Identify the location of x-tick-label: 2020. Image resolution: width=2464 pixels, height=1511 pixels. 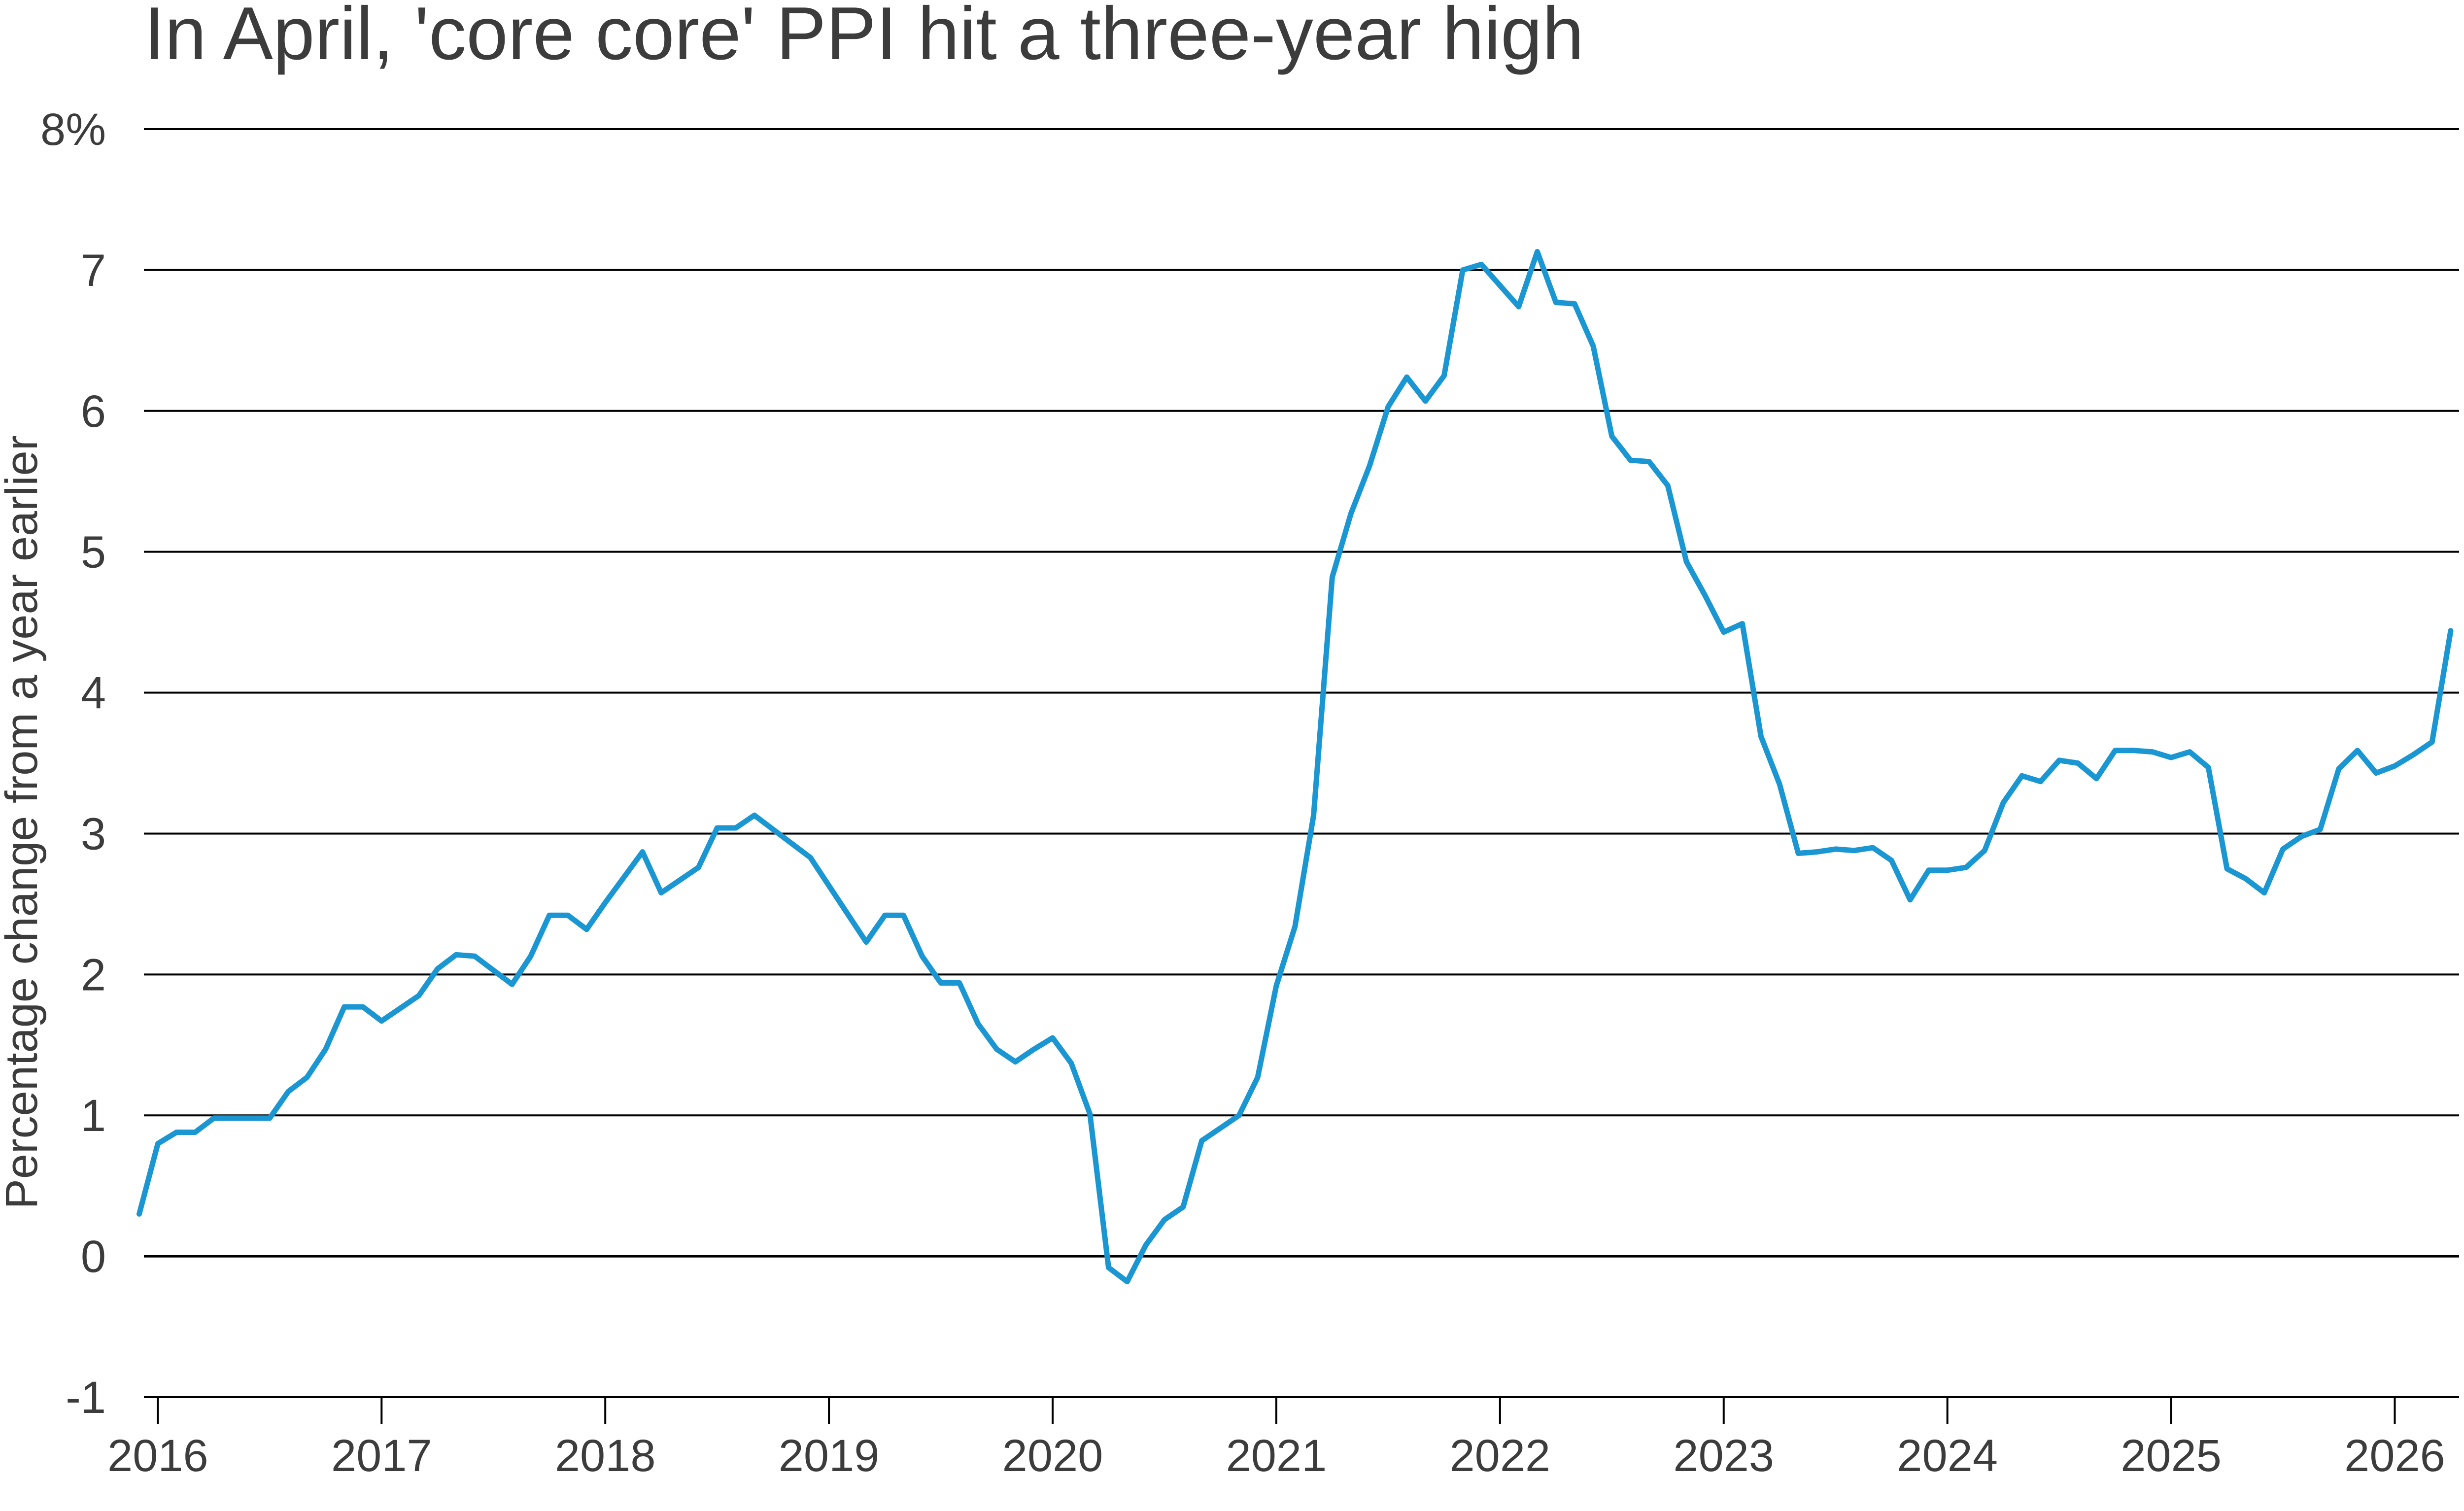
(1052, 1456).